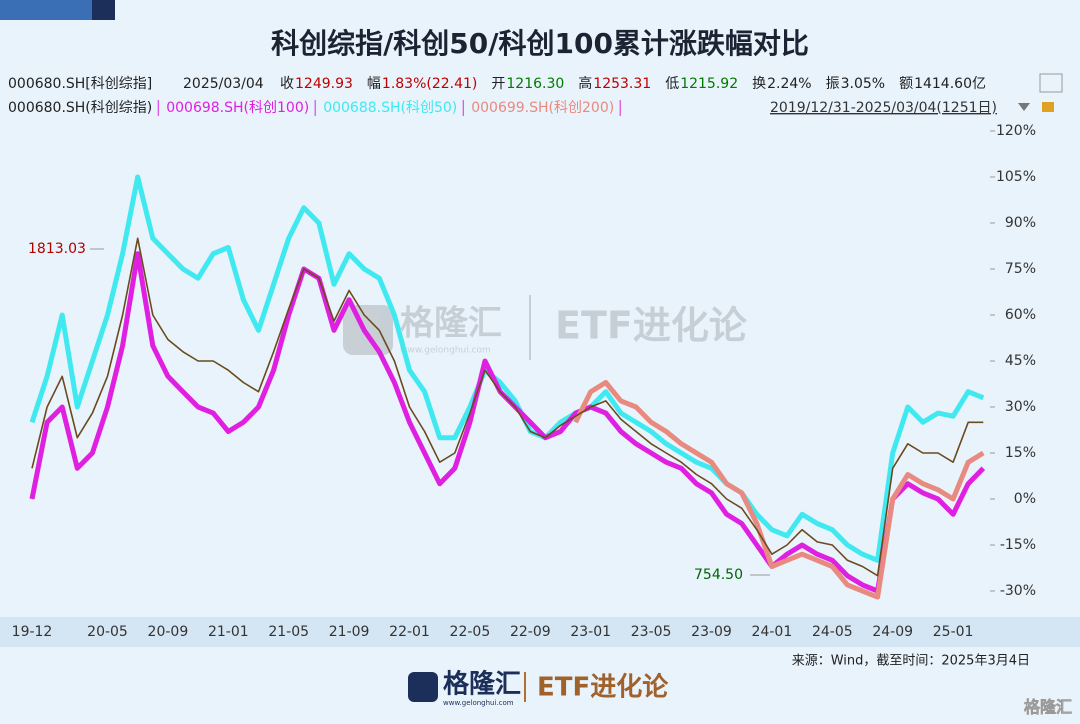 This screenshot has width=1080, height=724. I want to click on y-tick-label: 75%, so click(1020, 269).